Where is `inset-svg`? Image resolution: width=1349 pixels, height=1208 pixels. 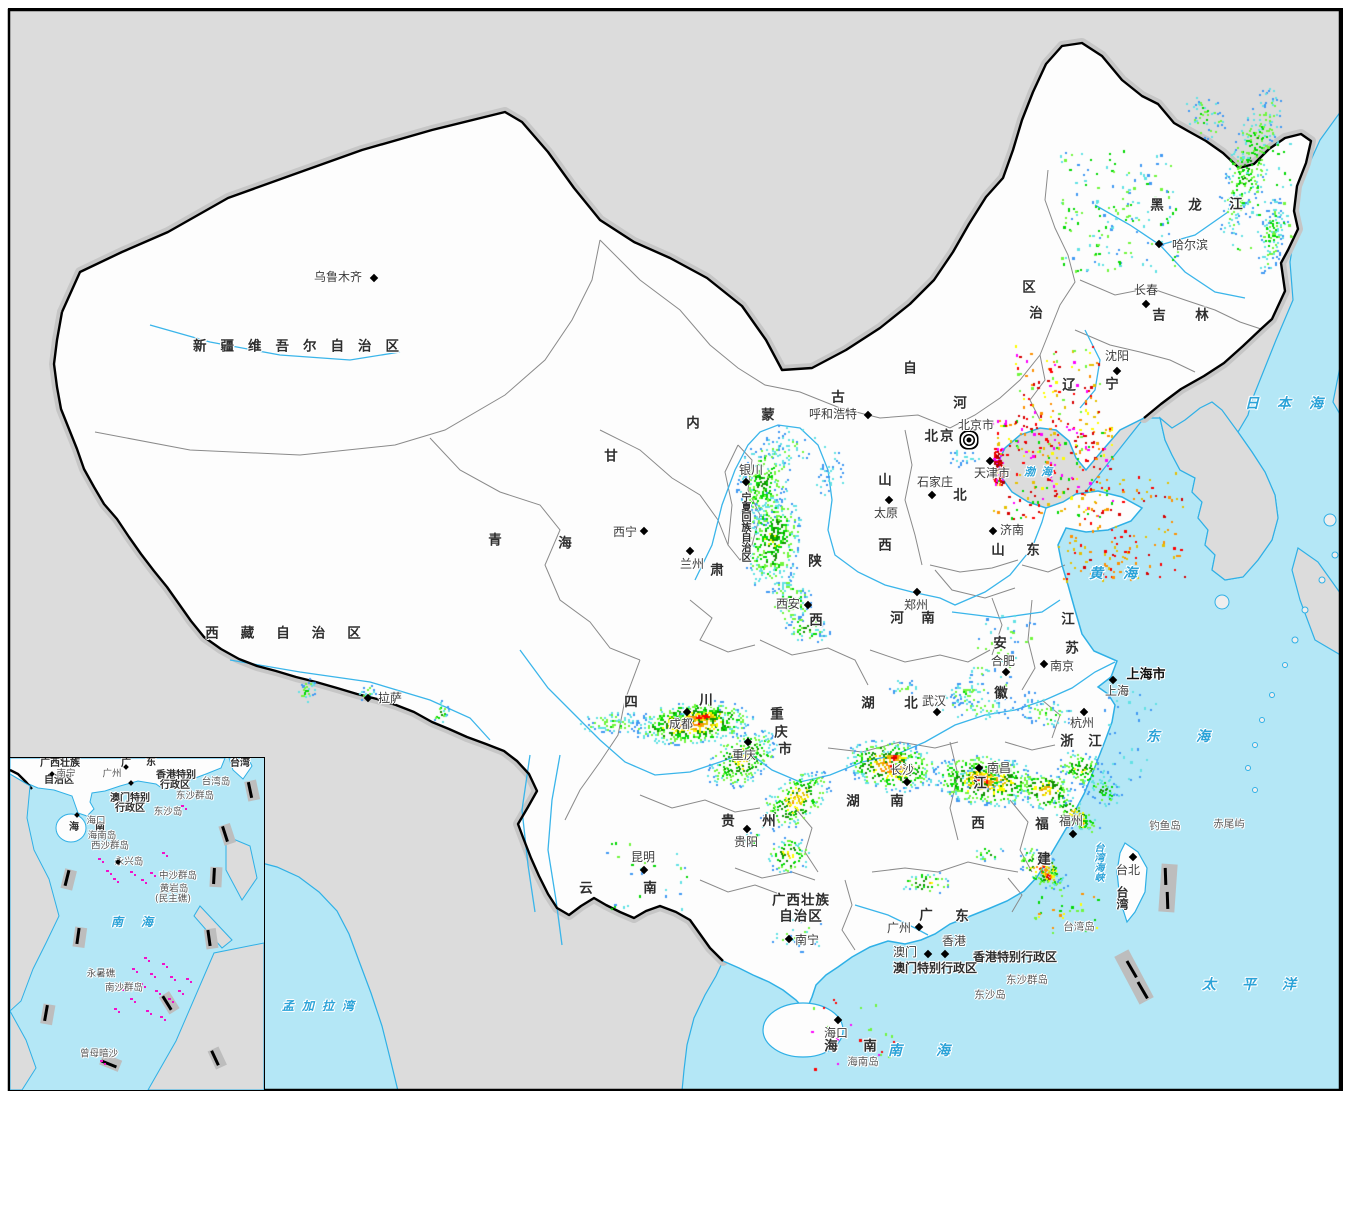 inset-svg is located at coordinates (137, 924).